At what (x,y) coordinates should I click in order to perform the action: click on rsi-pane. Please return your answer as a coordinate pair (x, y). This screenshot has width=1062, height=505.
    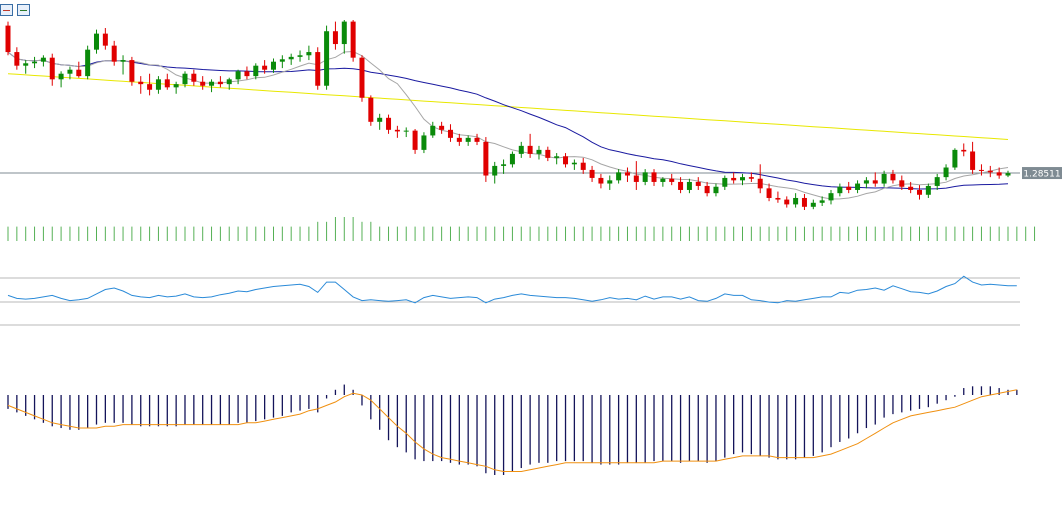
    Looking at the image, I should click on (510, 300).